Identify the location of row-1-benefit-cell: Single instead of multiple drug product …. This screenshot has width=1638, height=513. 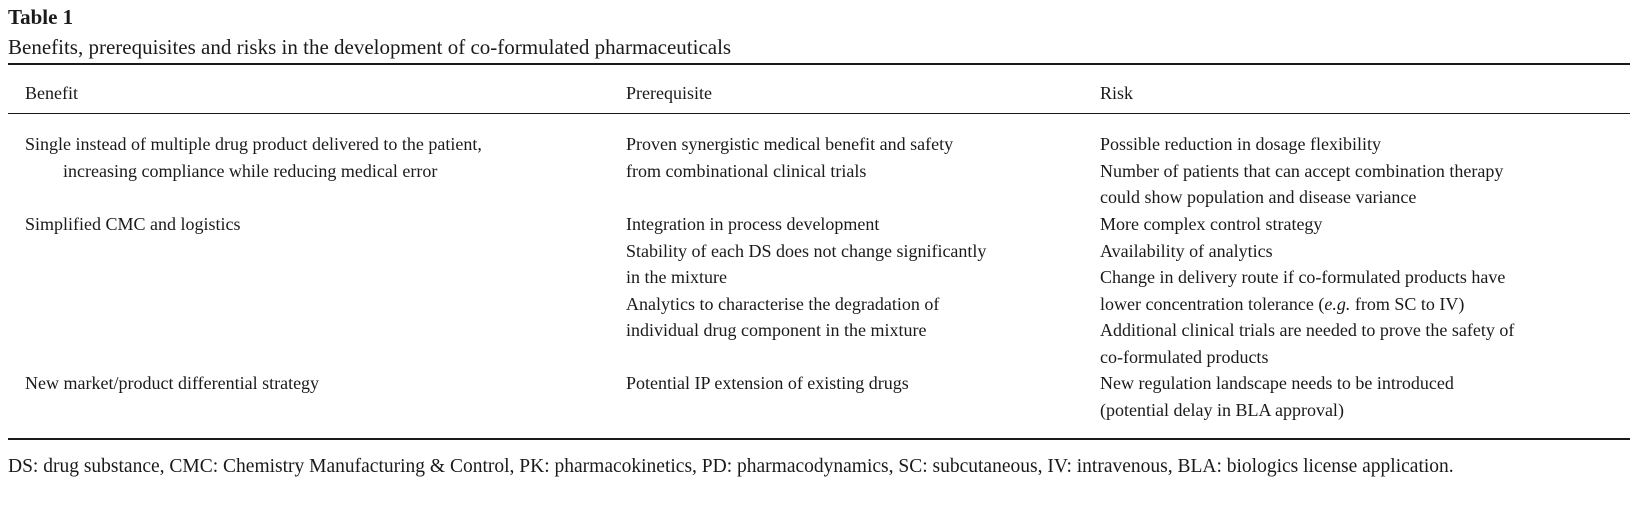
(253, 157).